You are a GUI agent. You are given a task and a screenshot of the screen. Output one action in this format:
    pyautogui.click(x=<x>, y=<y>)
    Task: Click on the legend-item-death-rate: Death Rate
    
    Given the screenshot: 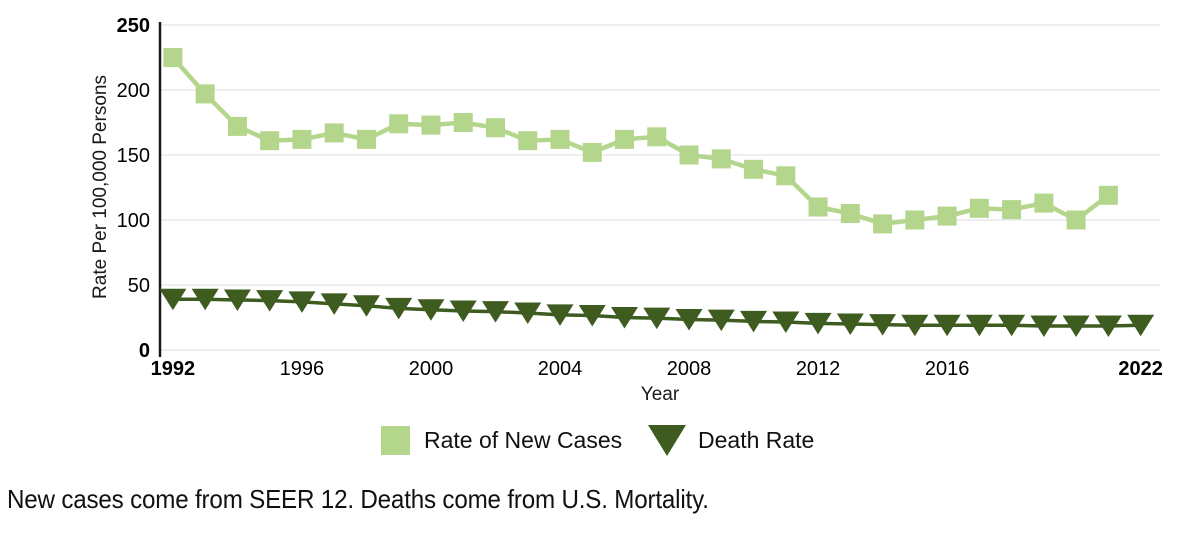 What is the action you would take?
    pyautogui.click(x=731, y=440)
    